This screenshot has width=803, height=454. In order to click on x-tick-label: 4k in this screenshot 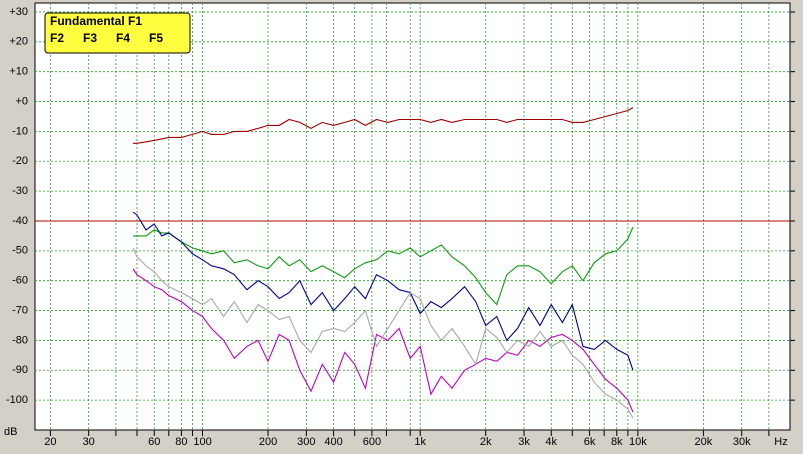, I will do `click(551, 442)`.